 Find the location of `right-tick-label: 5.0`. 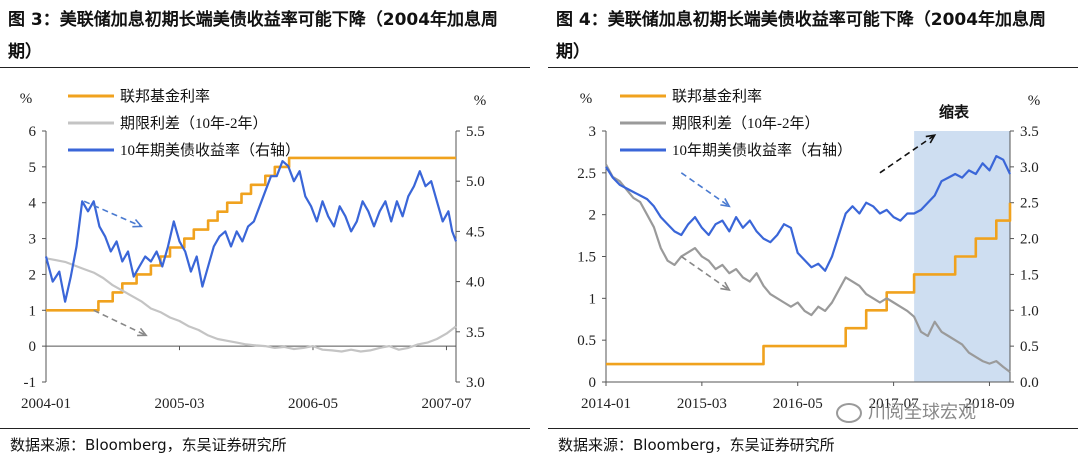

right-tick-label: 5.0 is located at coordinates (475, 182).